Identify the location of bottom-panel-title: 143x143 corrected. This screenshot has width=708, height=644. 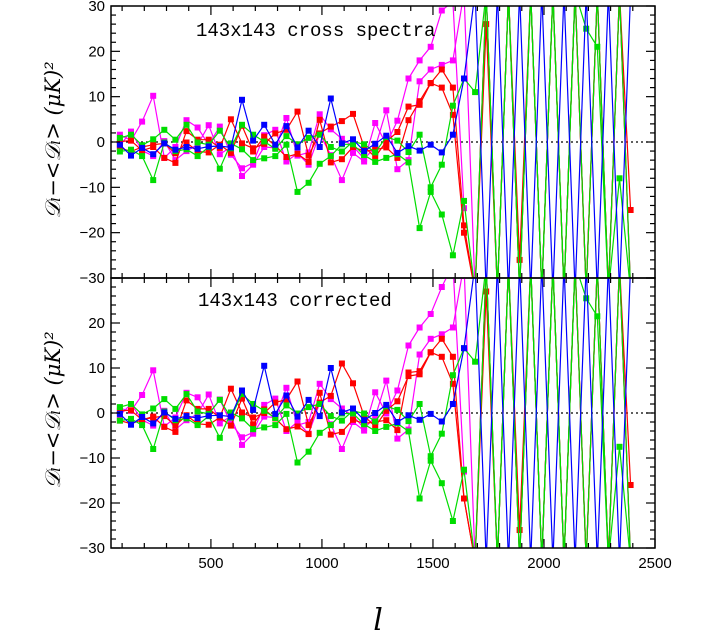
(295, 301).